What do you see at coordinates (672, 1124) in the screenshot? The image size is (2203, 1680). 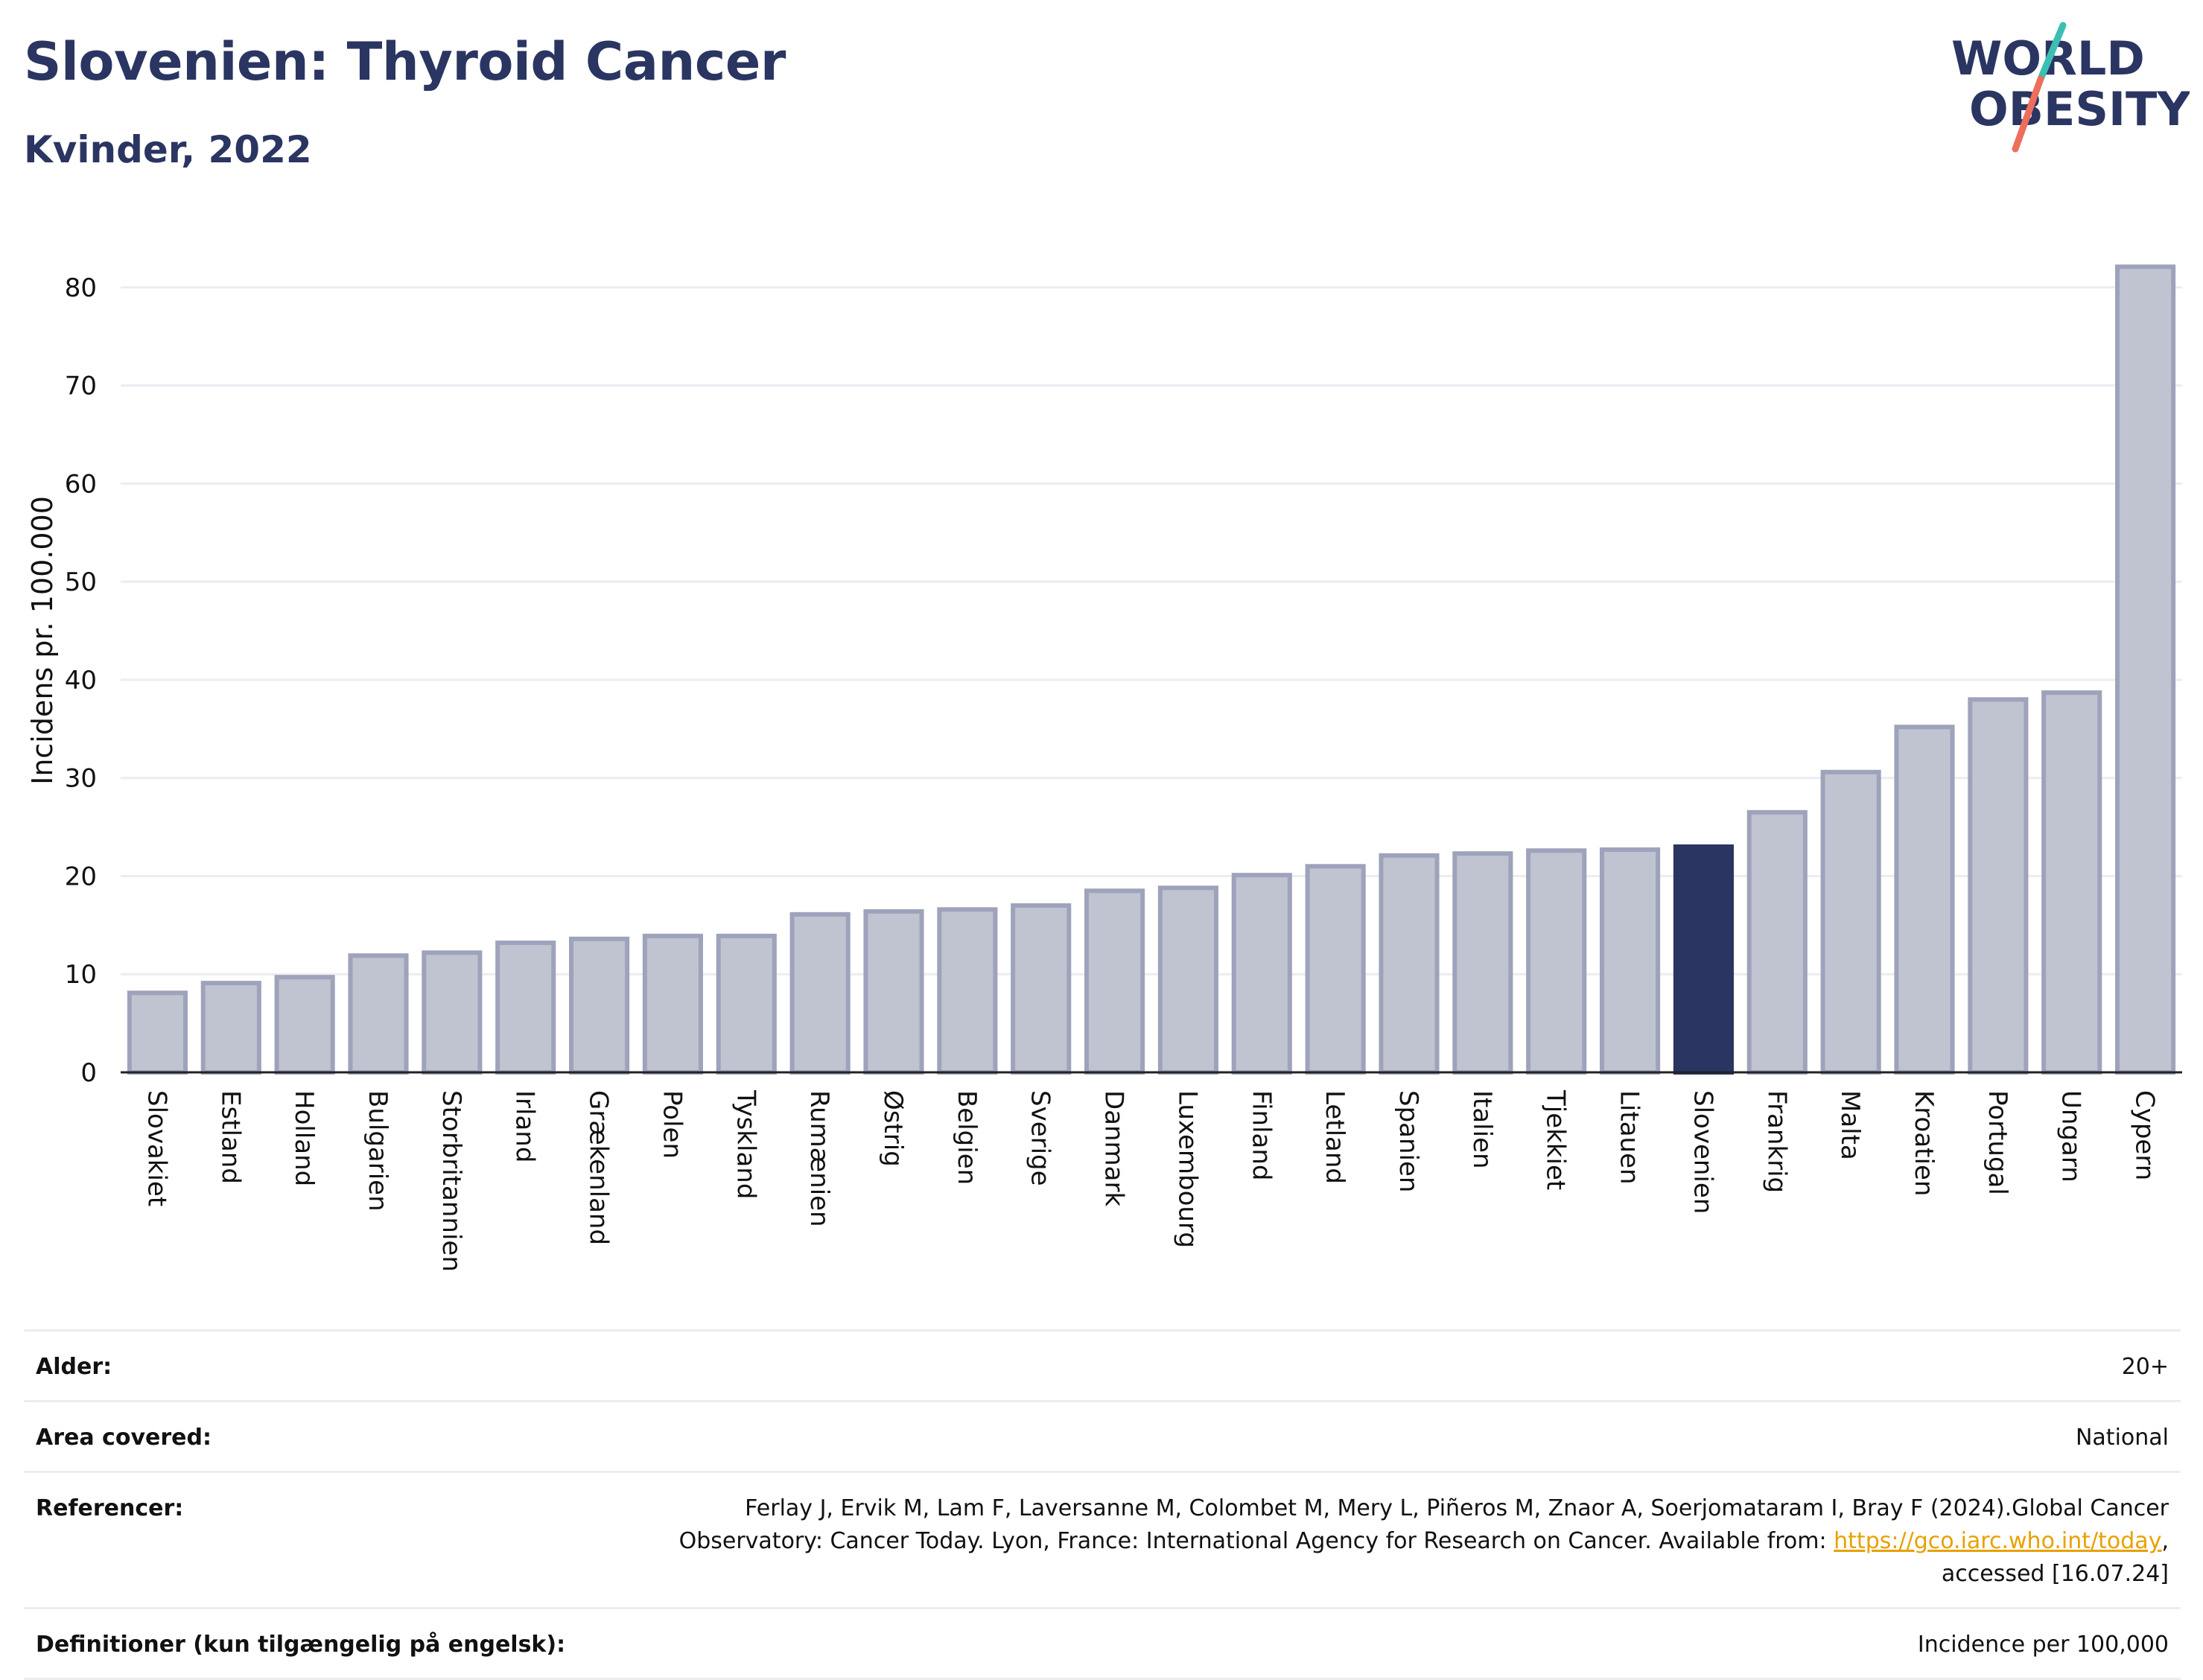 I see `x-tick-label: Polen` at bounding box center [672, 1124].